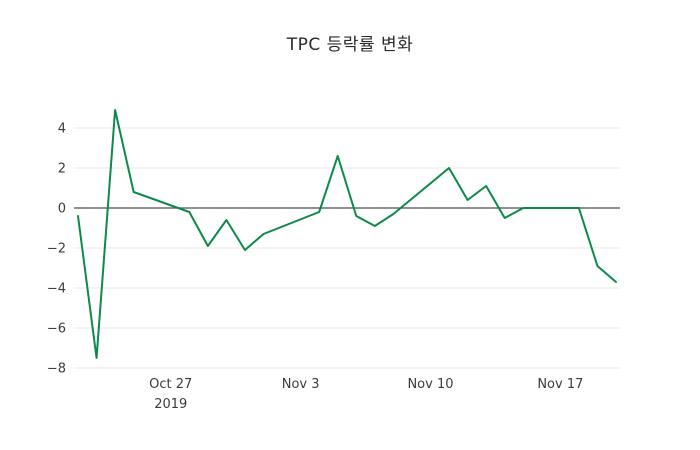  Describe the element at coordinates (170, 404) in the screenshot. I see `x-tick-sublabel: 2019` at that location.